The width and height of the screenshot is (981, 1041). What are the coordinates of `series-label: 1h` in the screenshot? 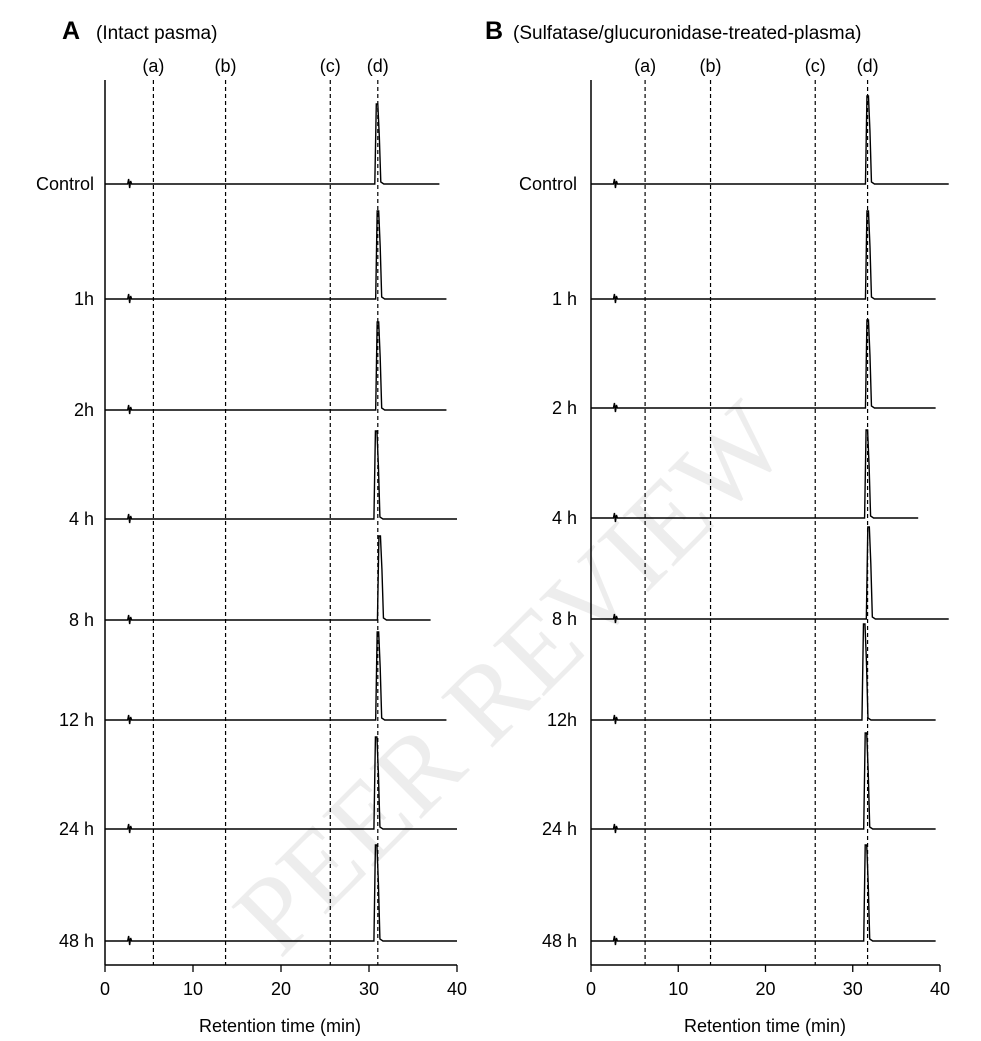 It's located at (84, 299).